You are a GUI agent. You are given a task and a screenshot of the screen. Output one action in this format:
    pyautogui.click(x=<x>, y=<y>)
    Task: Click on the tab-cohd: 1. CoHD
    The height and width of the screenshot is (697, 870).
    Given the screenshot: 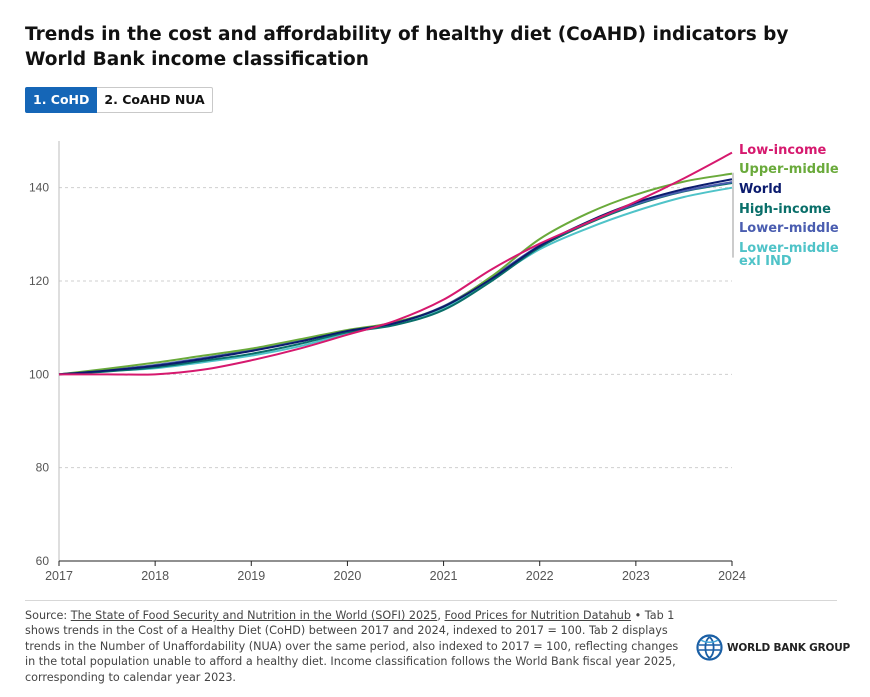 What is the action you would take?
    pyautogui.click(x=61, y=100)
    